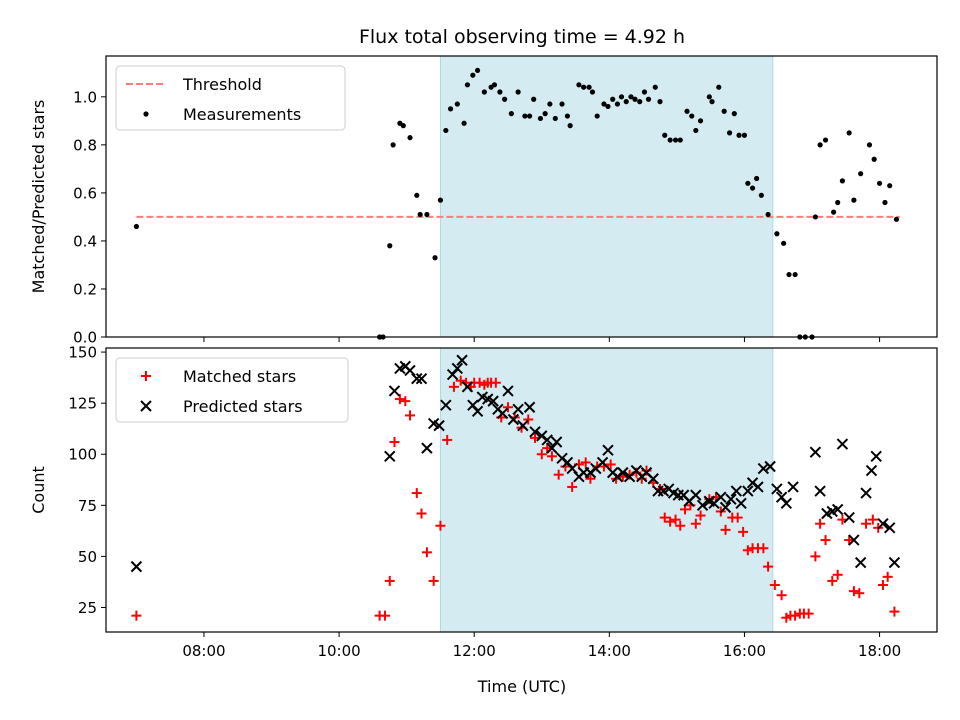  I want to click on x-tick-label: 18:00, so click(879, 651).